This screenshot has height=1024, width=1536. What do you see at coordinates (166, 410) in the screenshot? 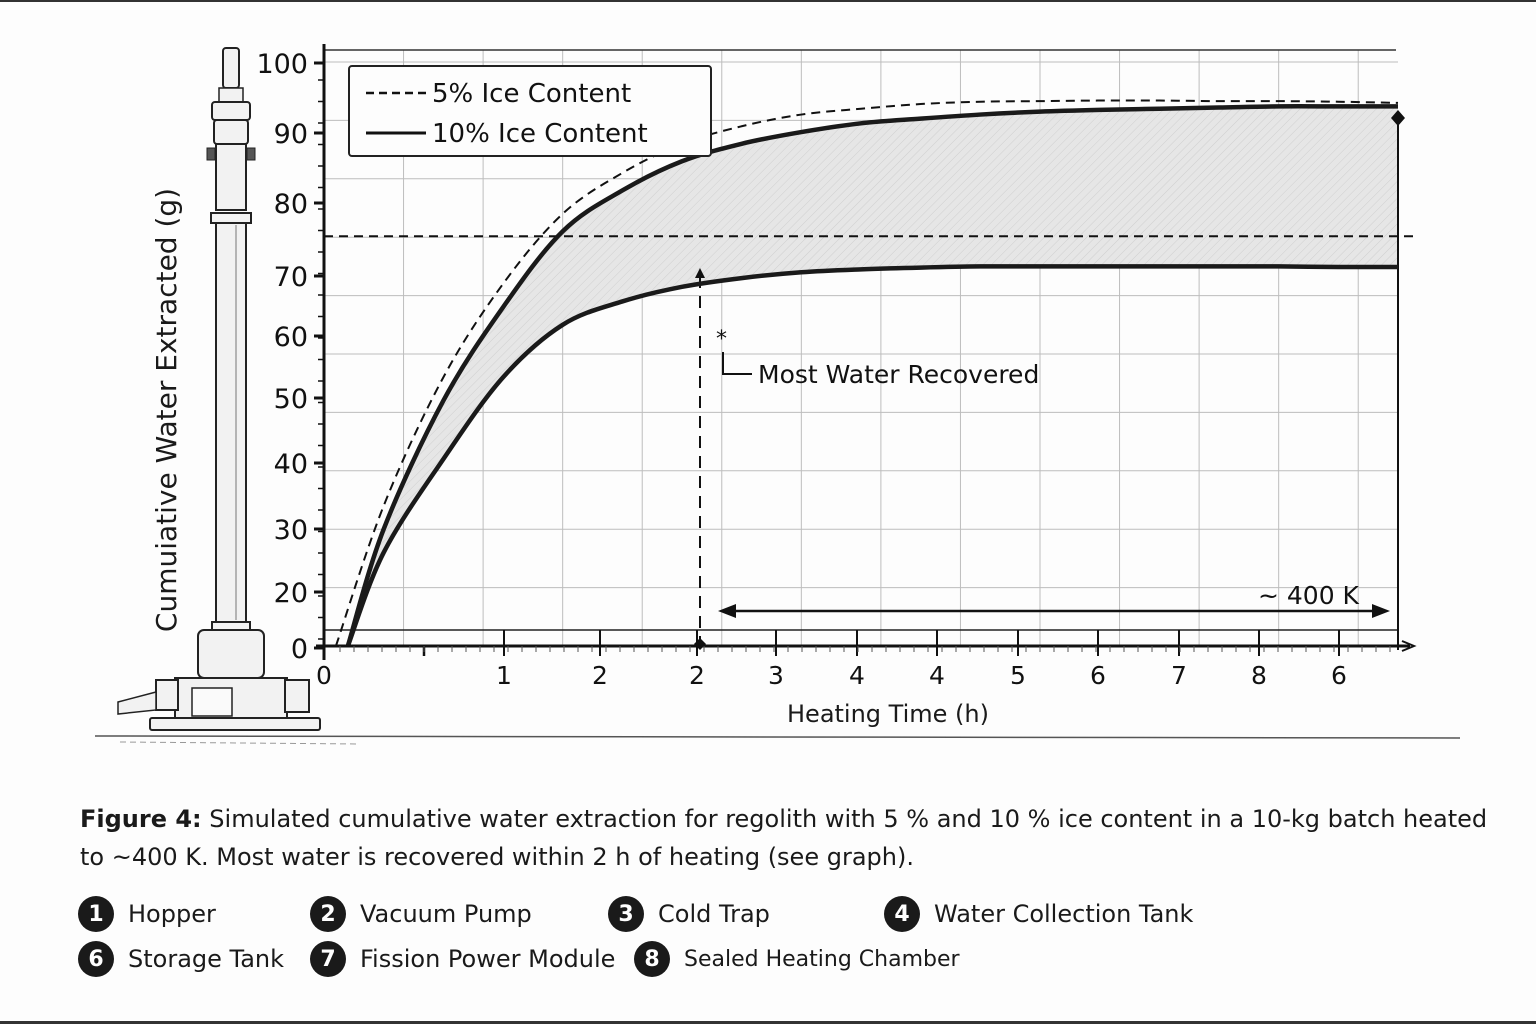
I see `y-axis-label: Cumuiative Water Extracted (g)` at bounding box center [166, 410].